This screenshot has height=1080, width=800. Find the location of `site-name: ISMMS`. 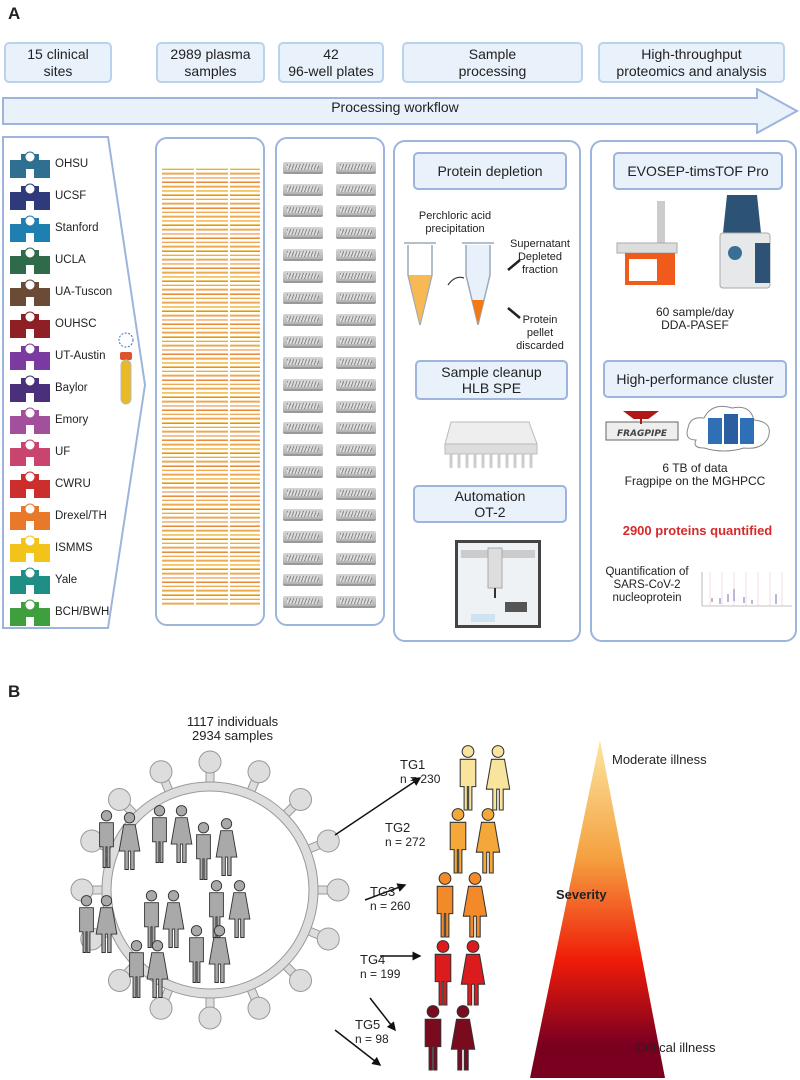

site-name: ISMMS is located at coordinates (74, 548).